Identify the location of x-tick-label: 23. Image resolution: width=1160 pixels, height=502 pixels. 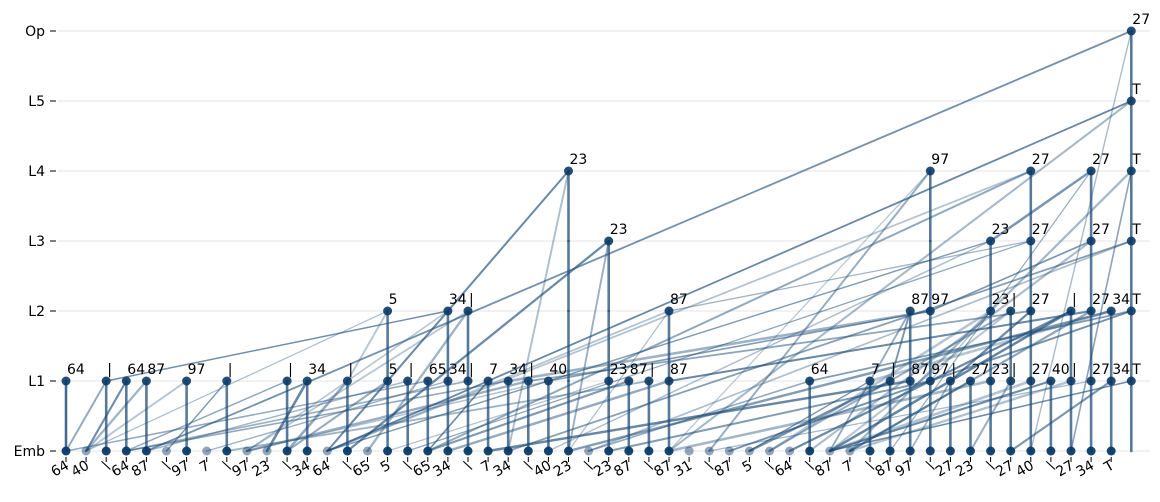
(562, 469).